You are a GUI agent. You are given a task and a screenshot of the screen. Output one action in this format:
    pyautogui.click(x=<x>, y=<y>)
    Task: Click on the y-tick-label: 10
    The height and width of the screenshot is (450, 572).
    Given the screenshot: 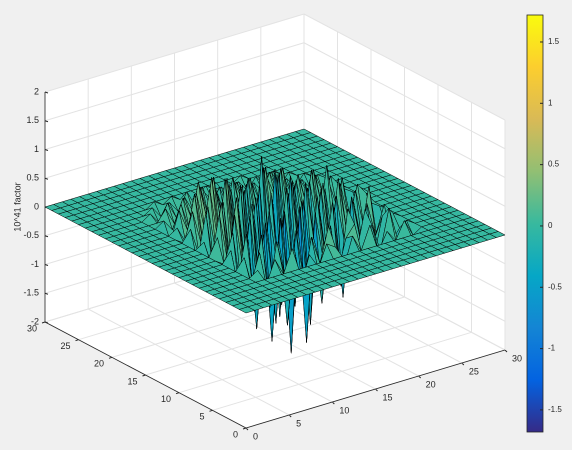 What is the action you would take?
    pyautogui.click(x=166, y=399)
    